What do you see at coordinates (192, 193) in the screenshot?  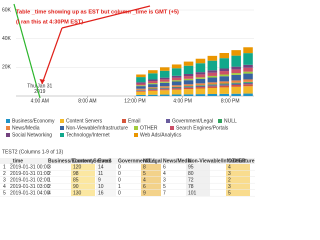 I see `table-cell: 101` at bounding box center [192, 193].